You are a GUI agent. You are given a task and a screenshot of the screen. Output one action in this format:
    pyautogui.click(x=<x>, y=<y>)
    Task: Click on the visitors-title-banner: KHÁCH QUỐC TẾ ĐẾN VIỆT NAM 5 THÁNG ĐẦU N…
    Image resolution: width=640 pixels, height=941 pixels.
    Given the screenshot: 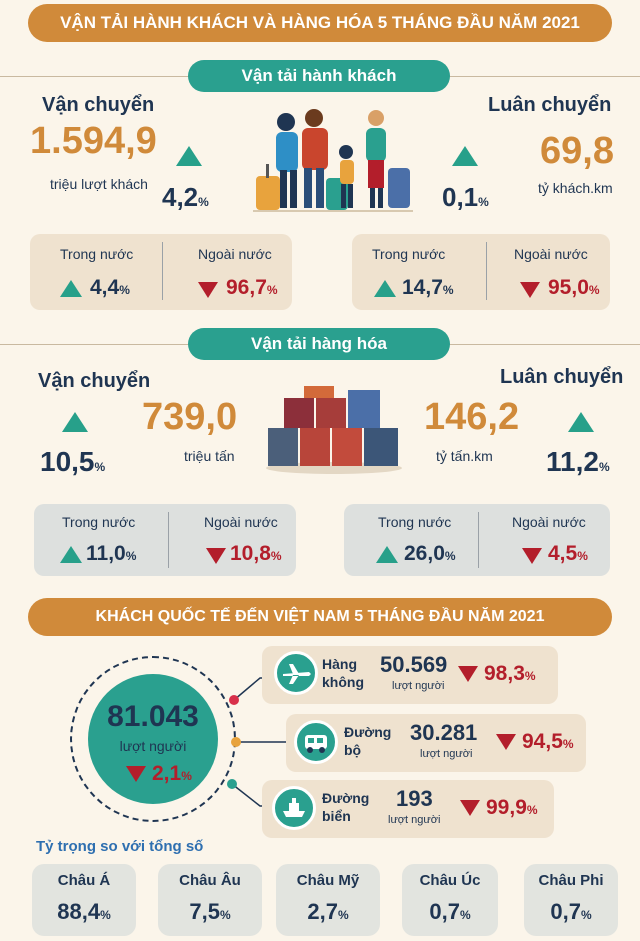 What is the action you would take?
    pyautogui.click(x=320, y=617)
    